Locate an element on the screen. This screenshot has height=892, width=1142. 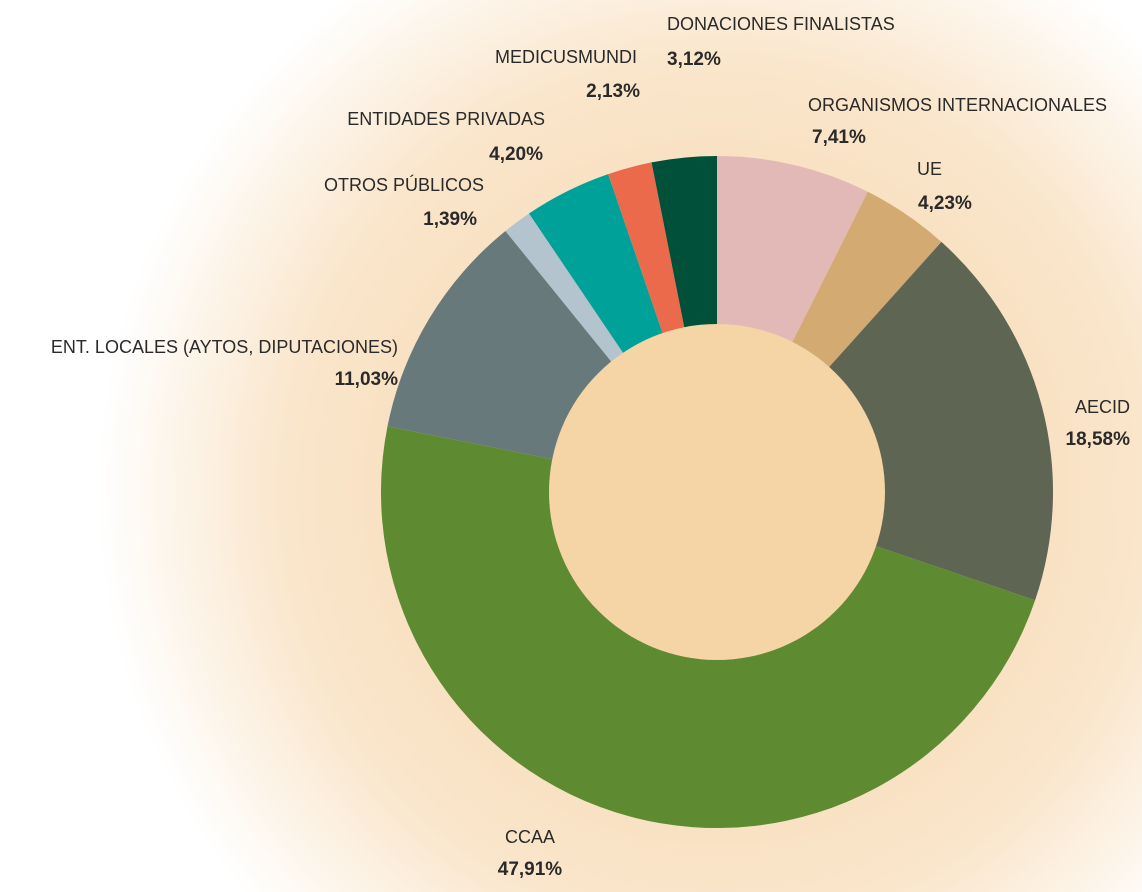
slice-label: ENT. LOCALES (AYTOS, DIPUTACIONES) is located at coordinates (224, 347).